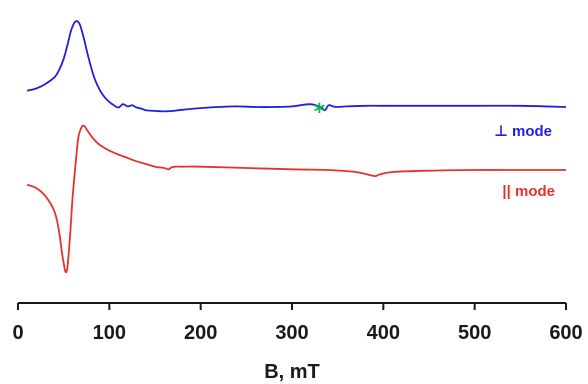 Image resolution: width=588 pixels, height=384 pixels. Describe the element at coordinates (200, 333) in the screenshot. I see `x-tick-label: 200` at that location.